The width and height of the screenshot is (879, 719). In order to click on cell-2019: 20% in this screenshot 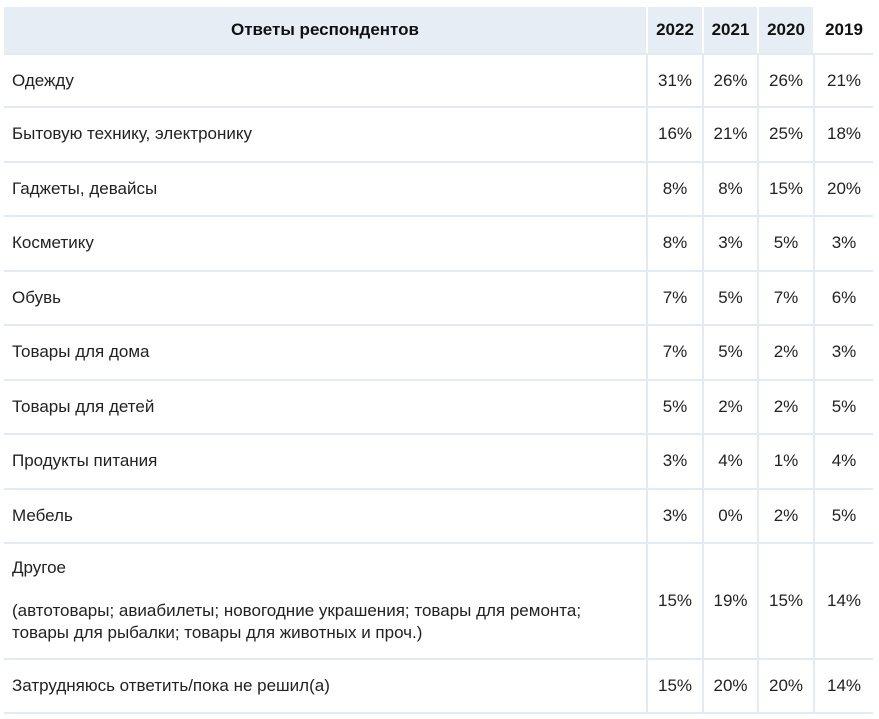, I will do `click(844, 188)`.